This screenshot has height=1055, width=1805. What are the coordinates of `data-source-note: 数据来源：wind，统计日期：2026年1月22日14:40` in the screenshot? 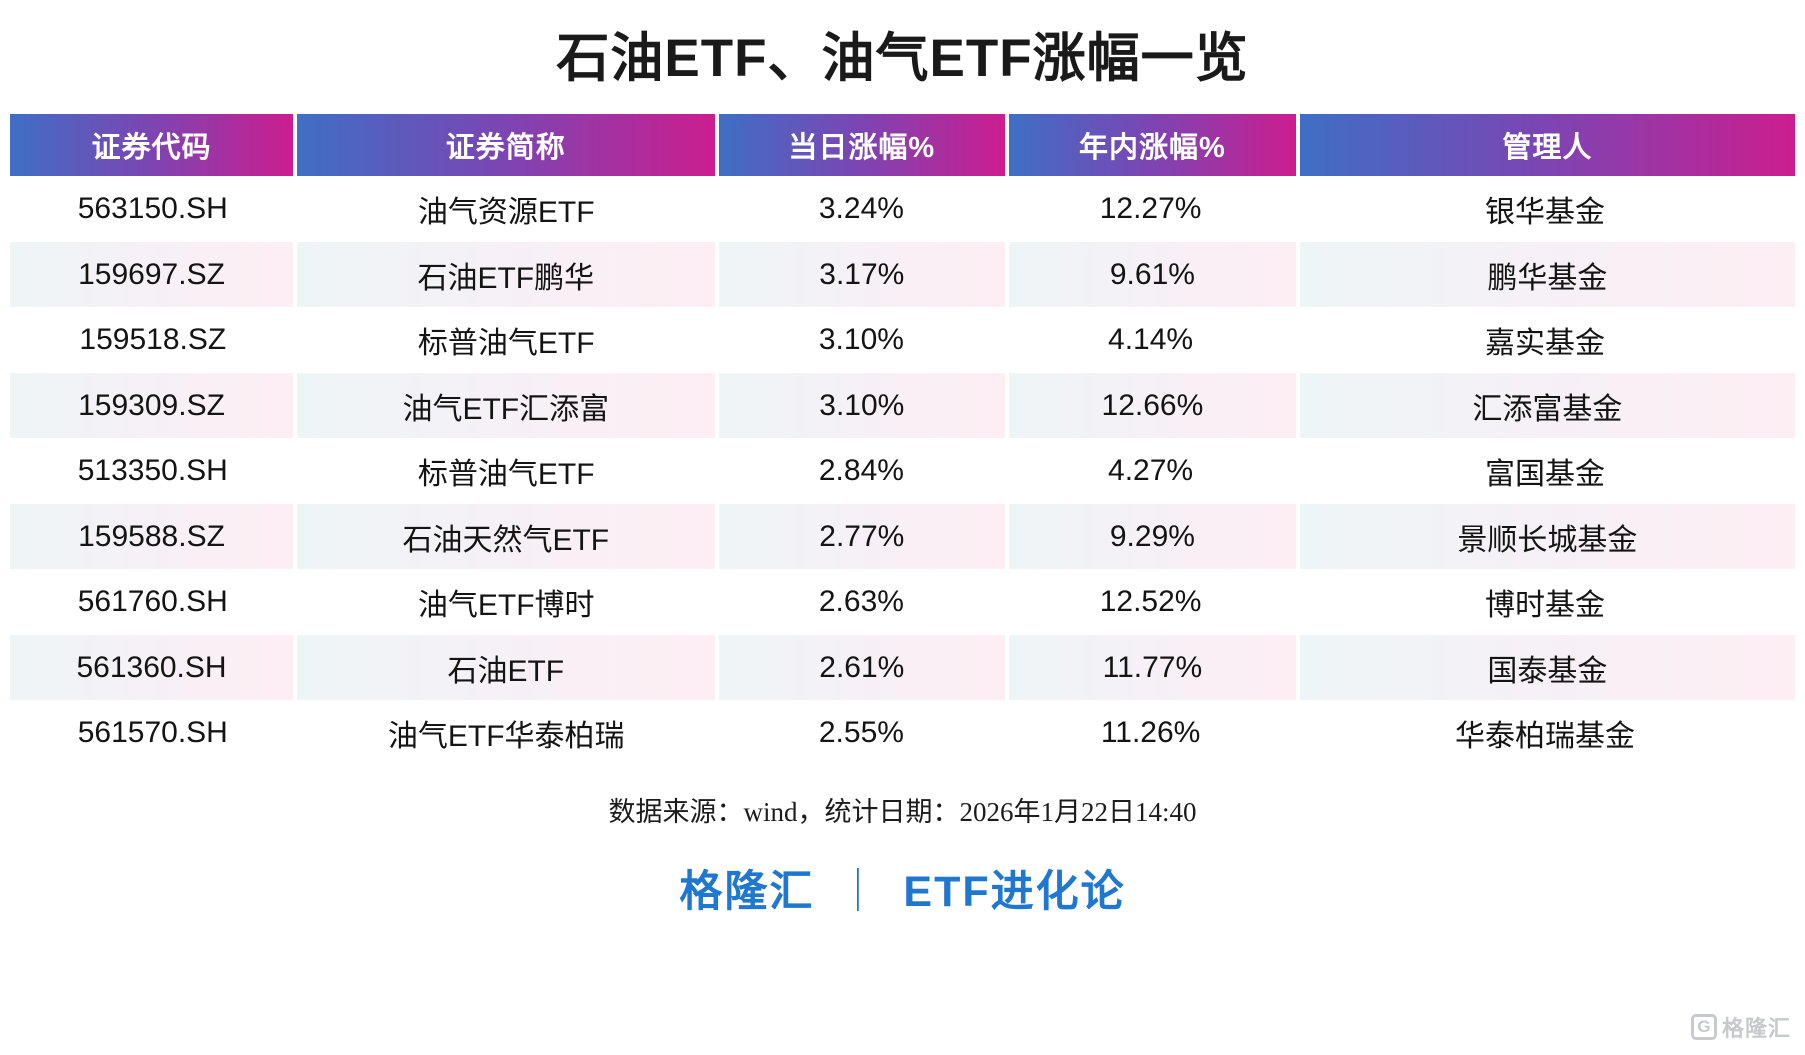 It's located at (902, 811).